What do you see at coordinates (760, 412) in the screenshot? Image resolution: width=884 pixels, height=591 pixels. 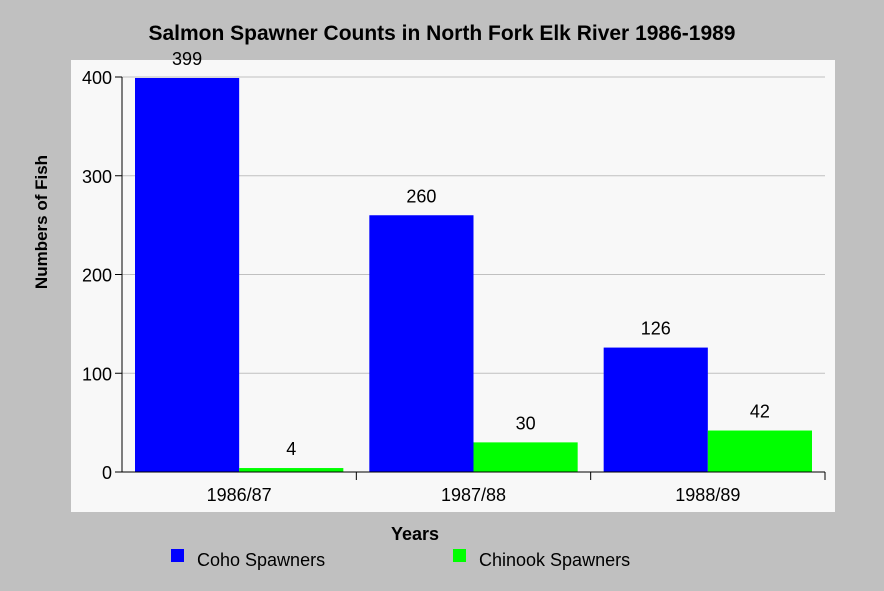 I see `data-label: 42` at bounding box center [760, 412].